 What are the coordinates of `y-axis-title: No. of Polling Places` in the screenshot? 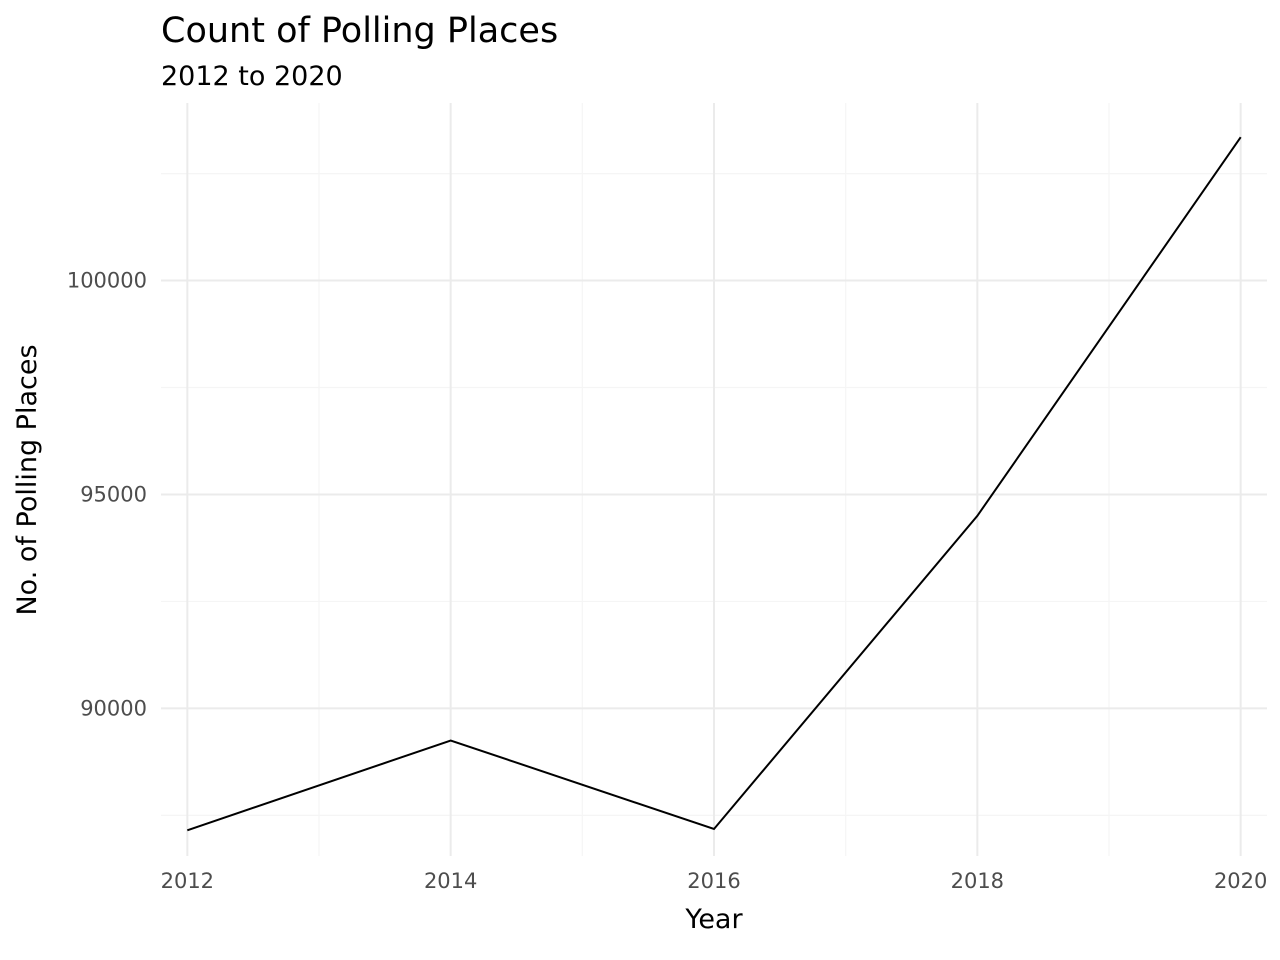 It's located at (27, 479).